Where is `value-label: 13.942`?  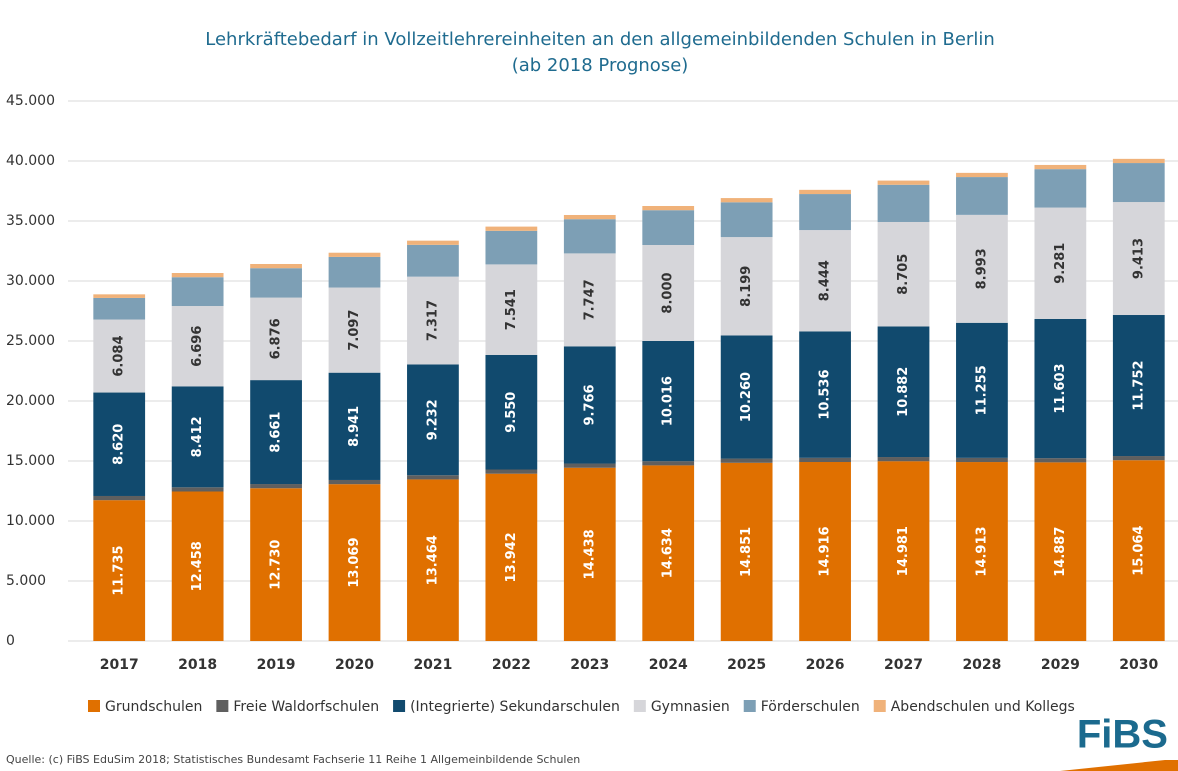
value-label: 13.942 is located at coordinates (511, 557).